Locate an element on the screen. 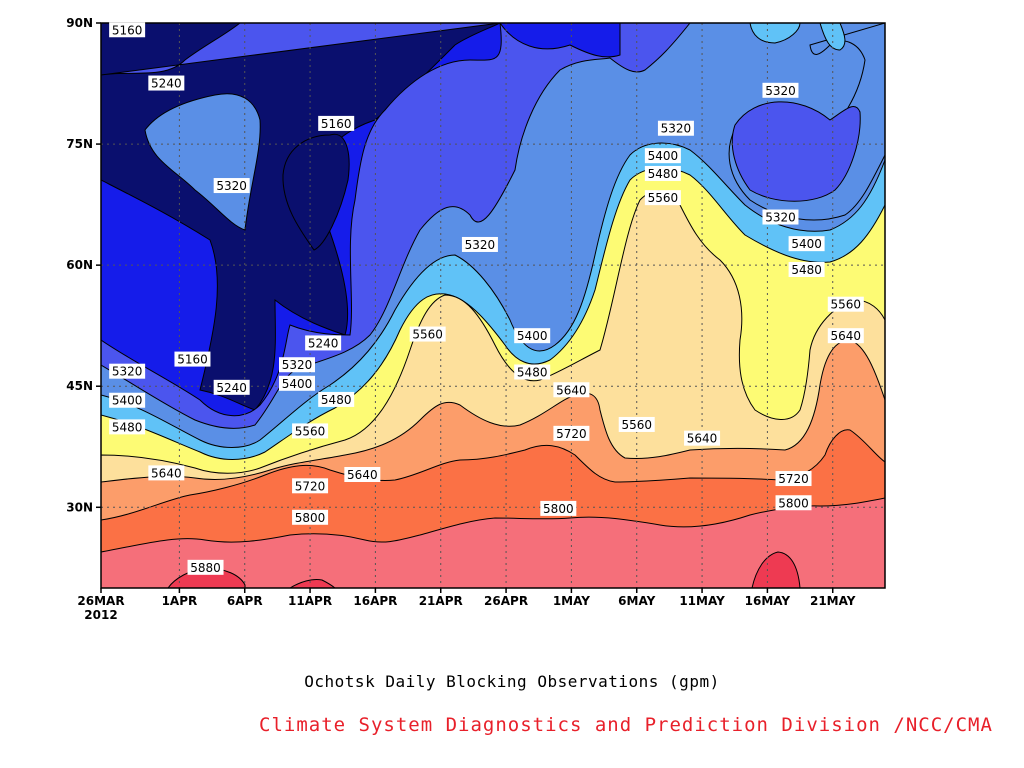  contour-label: 5560 is located at coordinates (636, 424).